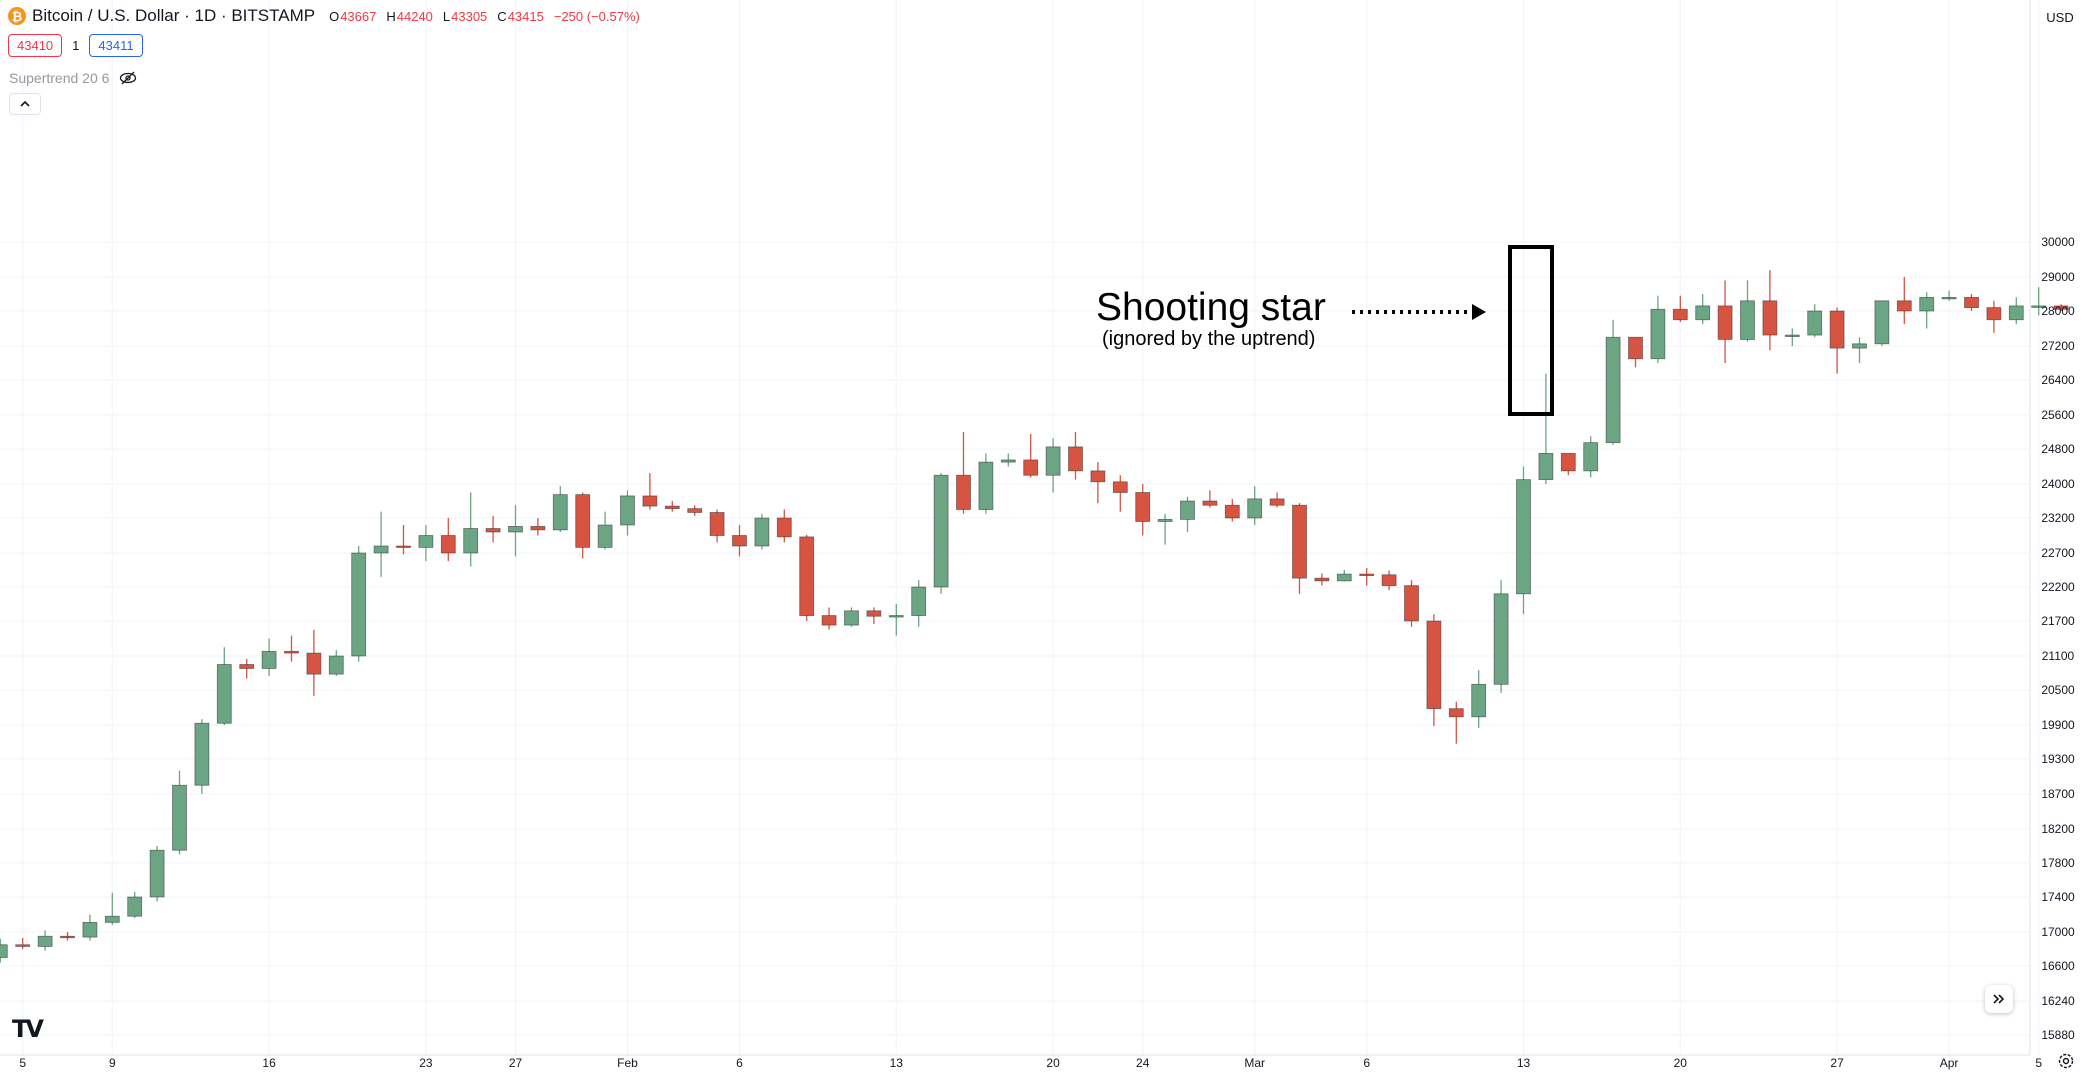  What do you see at coordinates (2058, 449) in the screenshot?
I see `price-tick-label: 24800` at bounding box center [2058, 449].